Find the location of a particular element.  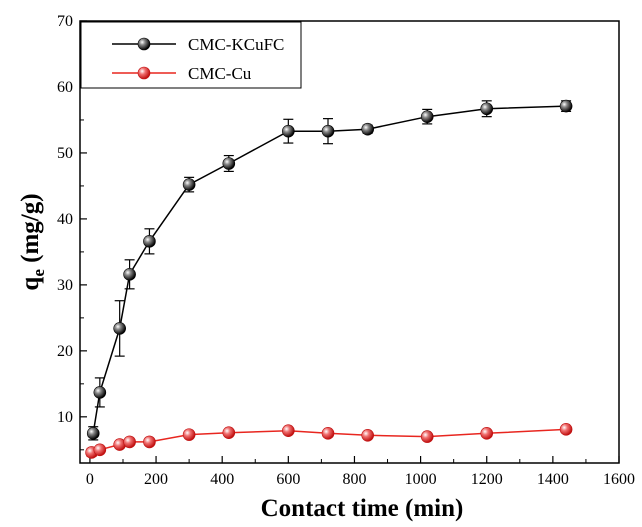

x-tick-label: 600 is located at coordinates (288, 479).